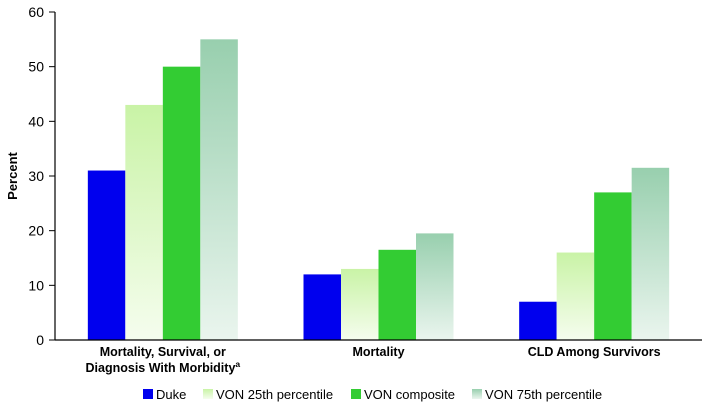  I want to click on category-label: Mortality, so click(378, 352).